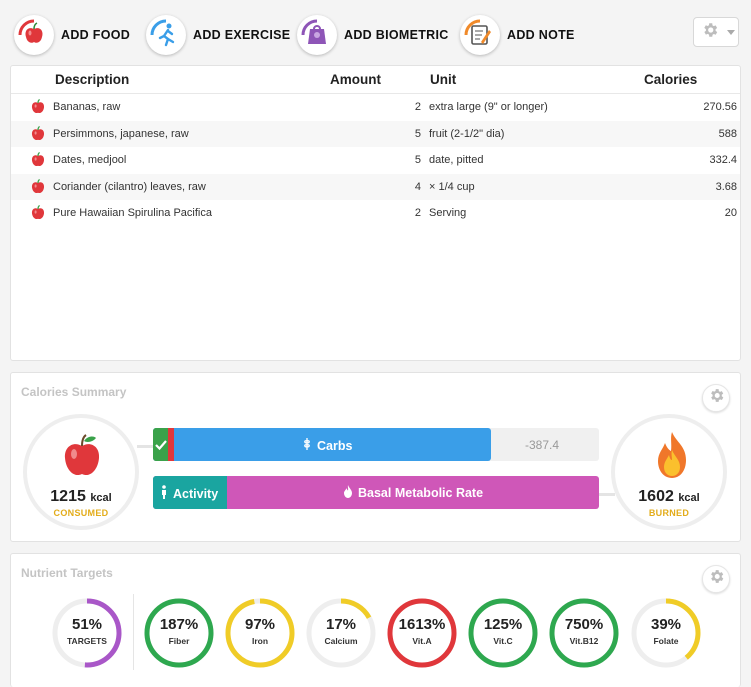 This screenshot has width=751, height=687. I want to click on settings-dropdown-button, so click(716, 32).